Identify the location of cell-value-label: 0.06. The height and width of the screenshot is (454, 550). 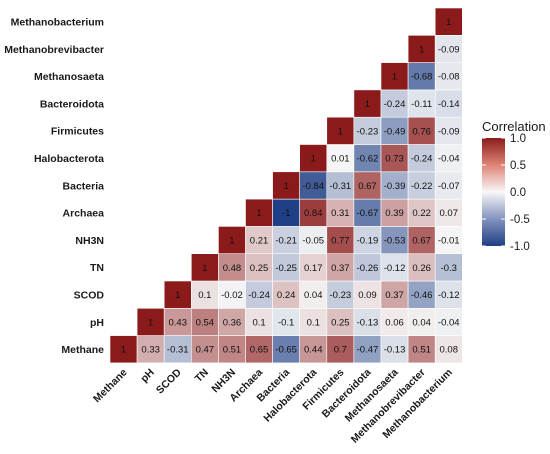
(394, 322).